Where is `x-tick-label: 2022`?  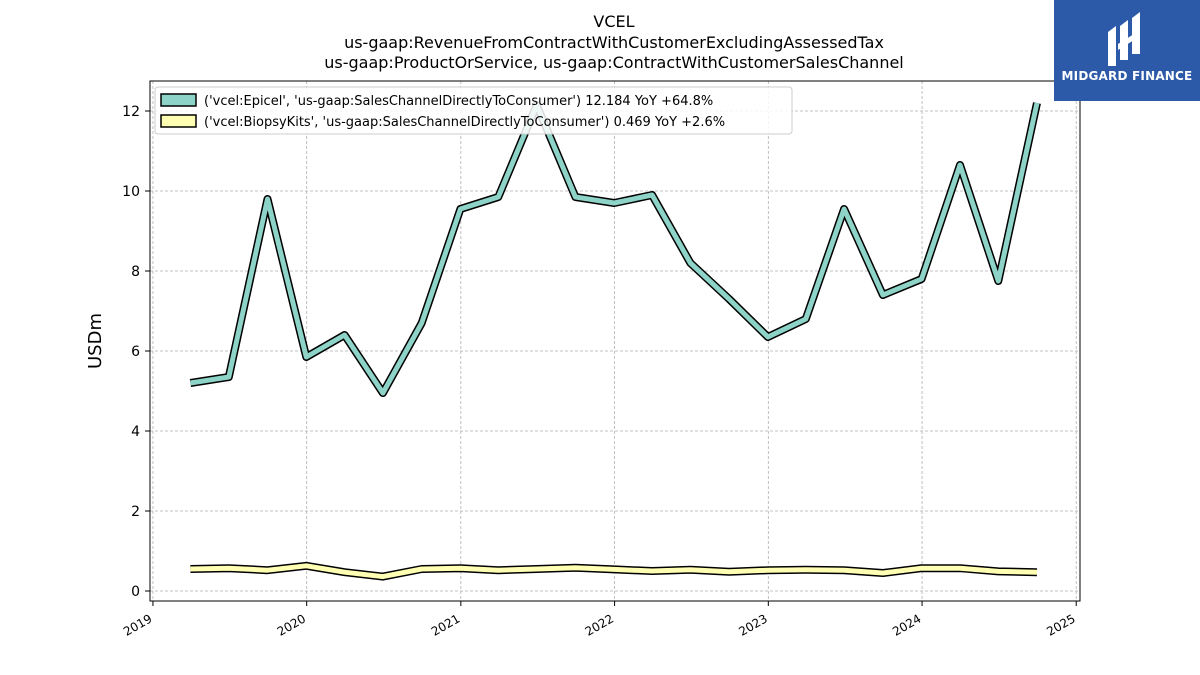
x-tick-label: 2022 is located at coordinates (599, 624).